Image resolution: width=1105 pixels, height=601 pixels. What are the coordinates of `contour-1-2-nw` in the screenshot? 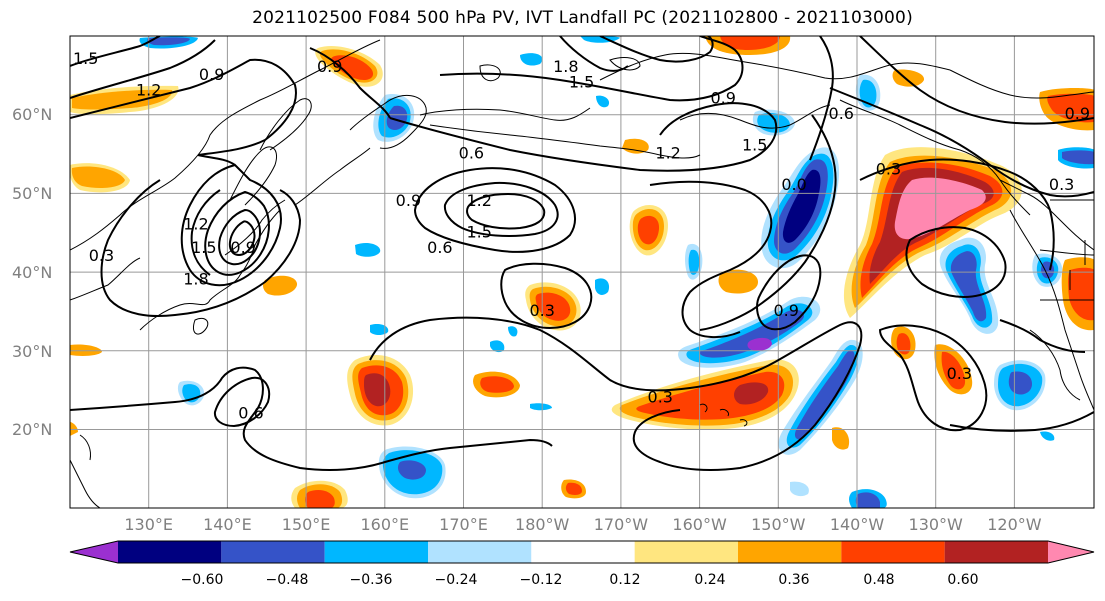 It's located at (143, 69).